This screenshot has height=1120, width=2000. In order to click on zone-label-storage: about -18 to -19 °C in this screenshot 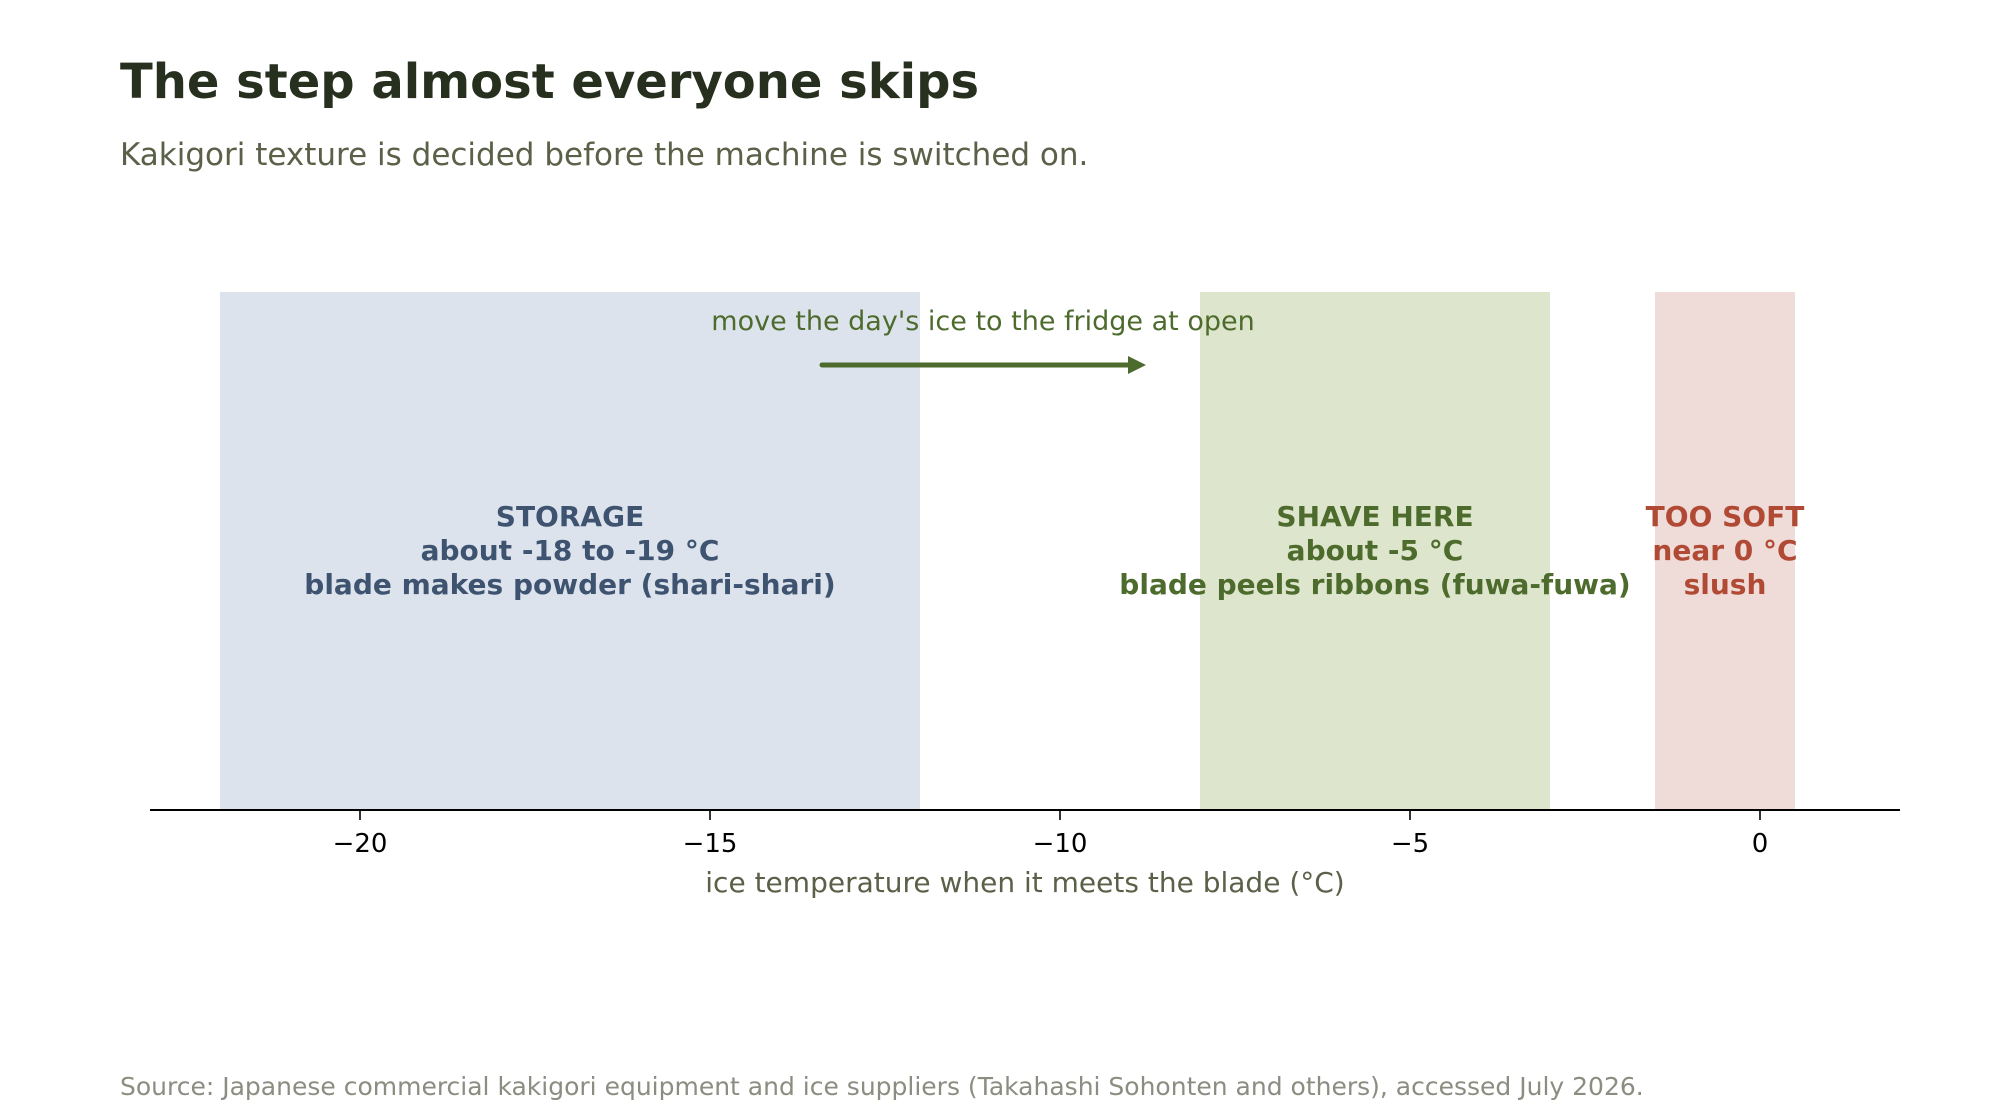, I will do `click(570, 550)`.